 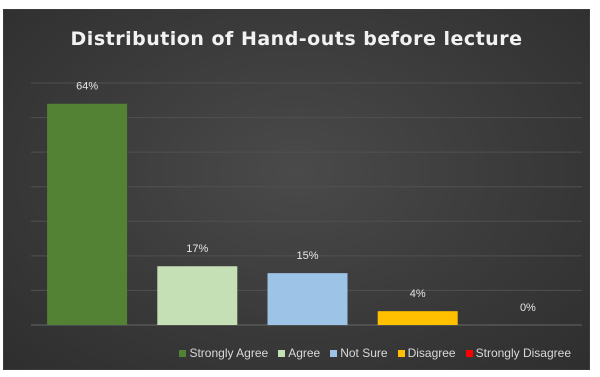 What do you see at coordinates (197, 295) in the screenshot?
I see `bar-agree` at bounding box center [197, 295].